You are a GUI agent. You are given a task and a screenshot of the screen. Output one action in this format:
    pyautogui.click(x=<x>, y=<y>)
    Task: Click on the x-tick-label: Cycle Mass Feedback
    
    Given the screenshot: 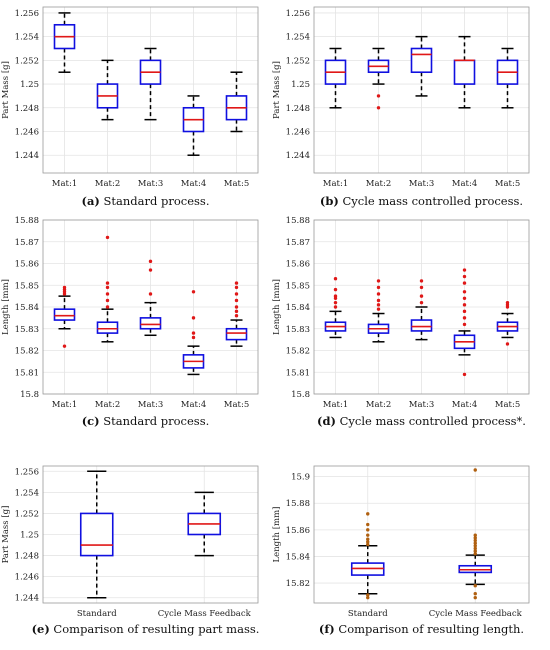 What is the action you would take?
    pyautogui.click(x=476, y=614)
    